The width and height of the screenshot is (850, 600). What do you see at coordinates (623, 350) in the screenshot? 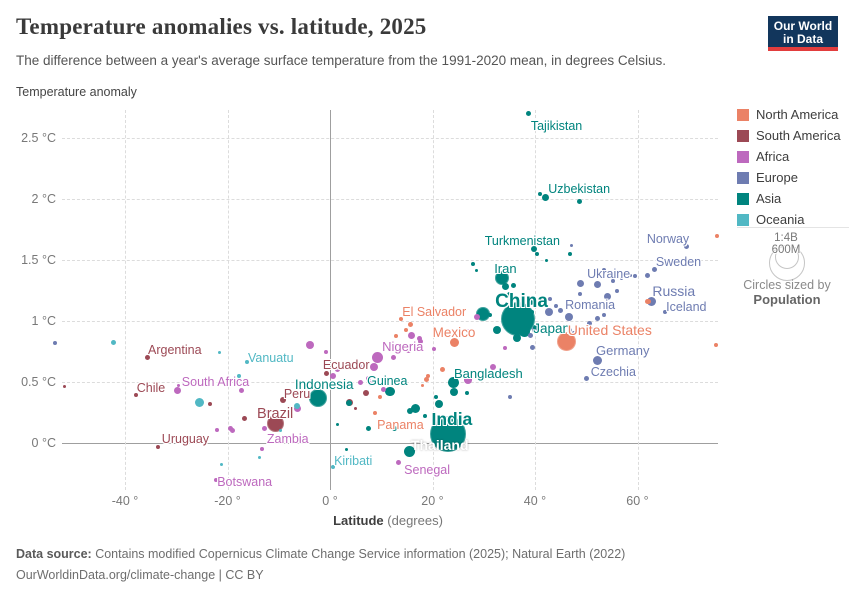
I see `country-label: Germany` at bounding box center [623, 350].